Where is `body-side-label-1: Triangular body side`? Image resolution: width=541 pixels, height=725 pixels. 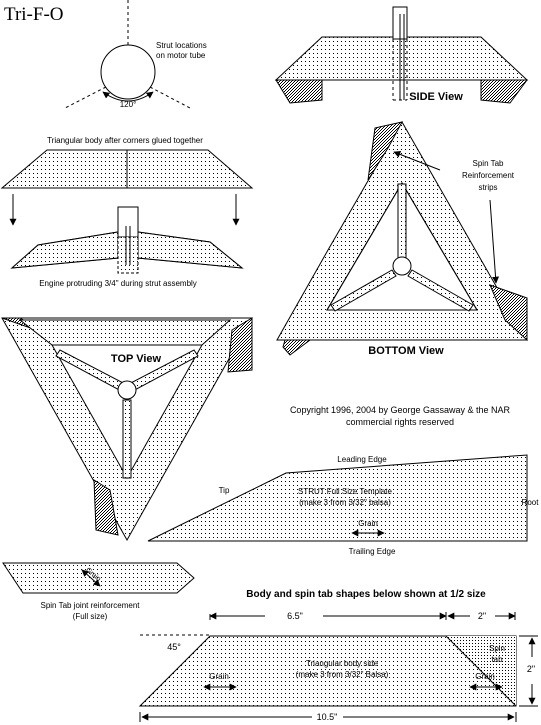 body-side-label-1: Triangular body side is located at coordinates (342, 663).